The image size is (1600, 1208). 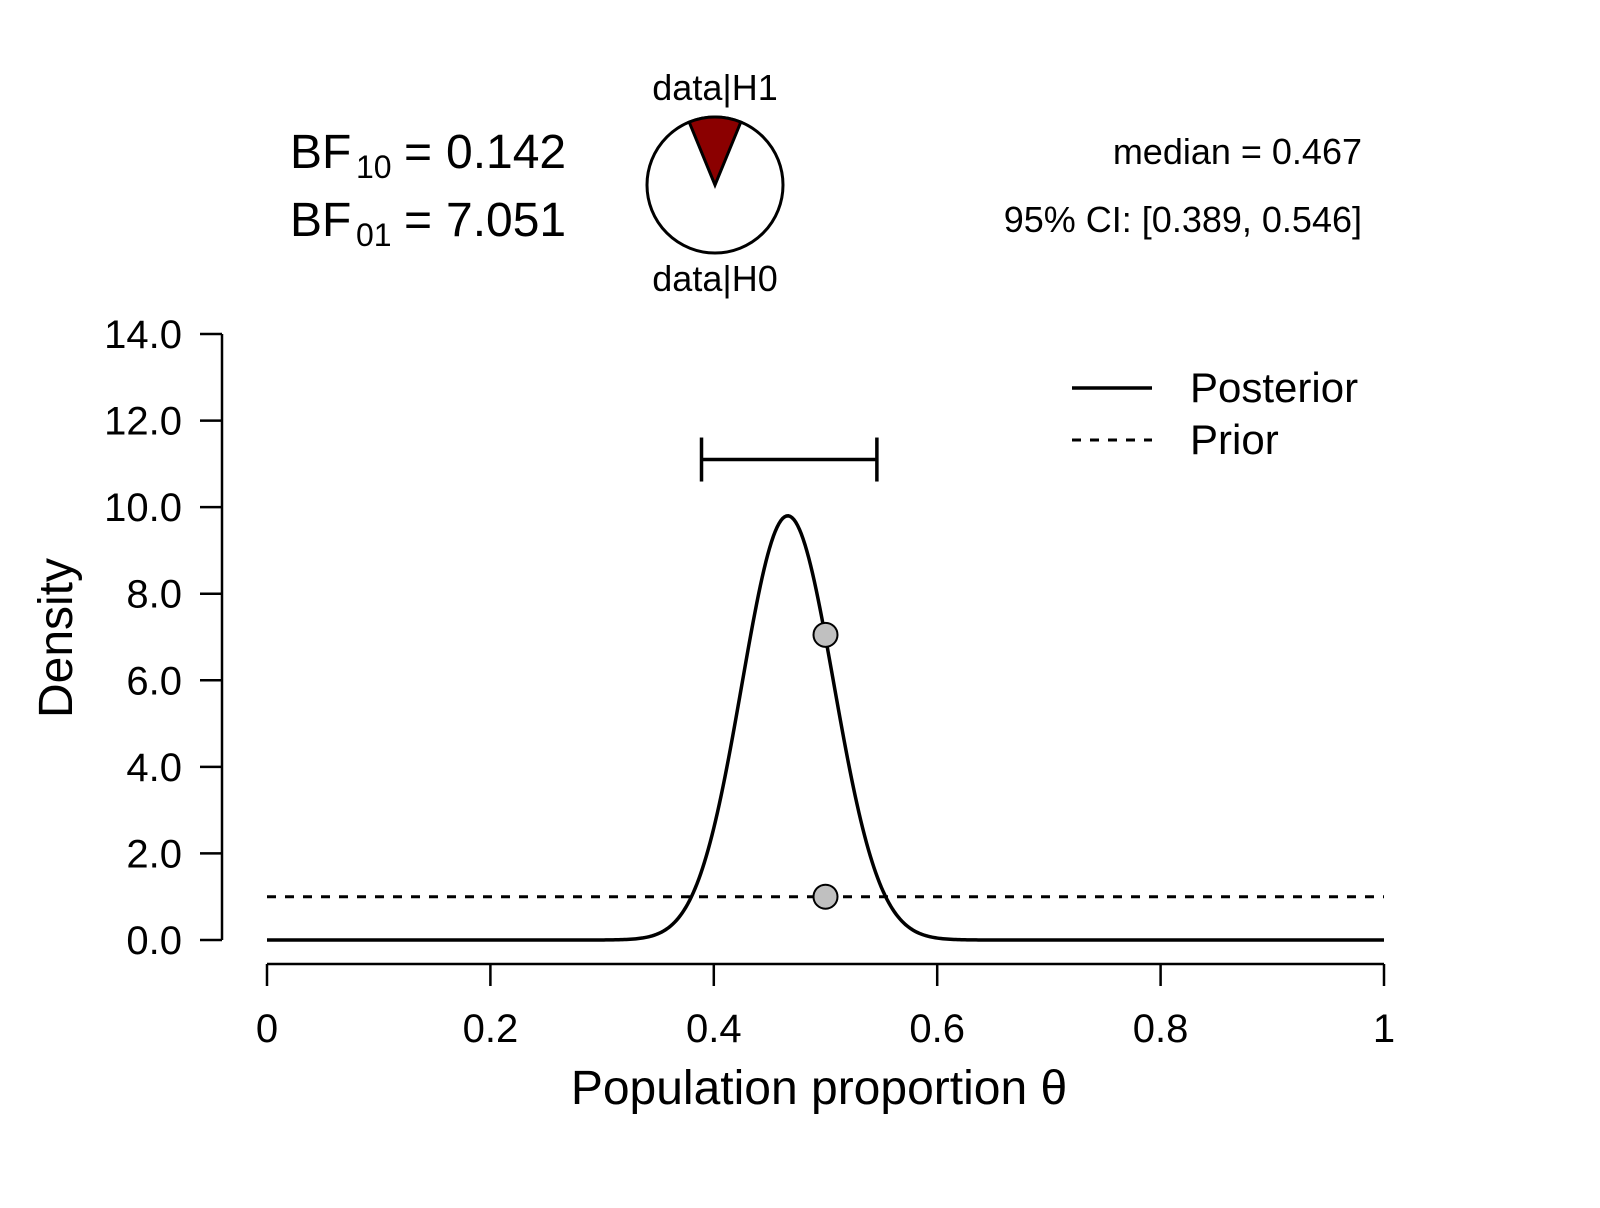 I want to click on pie-h1-slice, so click(x=715, y=152).